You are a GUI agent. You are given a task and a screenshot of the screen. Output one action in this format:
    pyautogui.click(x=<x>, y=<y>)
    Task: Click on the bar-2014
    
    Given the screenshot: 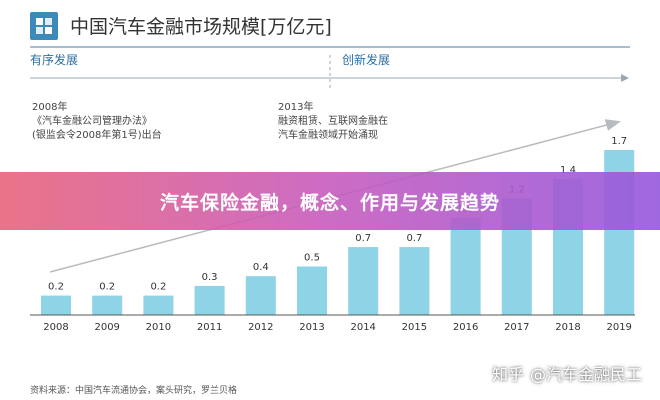 What is the action you would take?
    pyautogui.click(x=363, y=281)
    